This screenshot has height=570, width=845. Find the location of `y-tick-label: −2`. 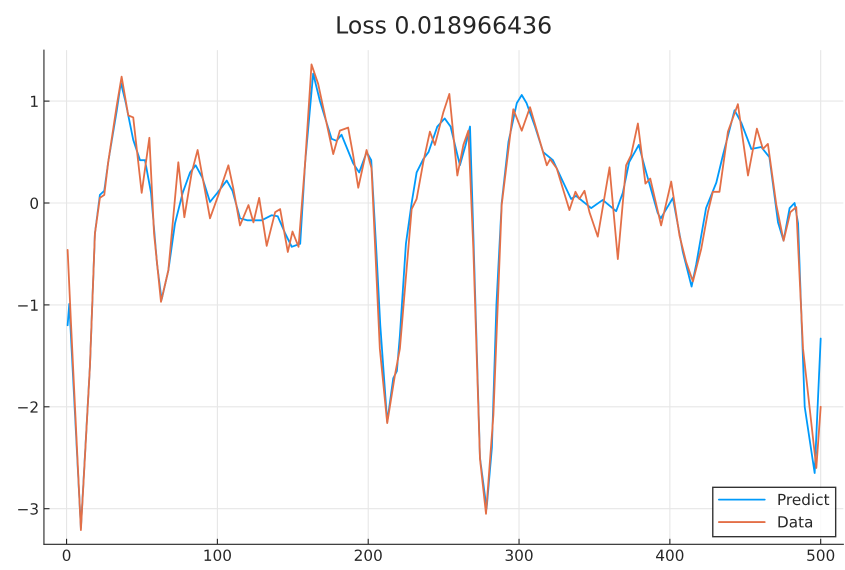

y-tick-label: −2 is located at coordinates (28, 407).